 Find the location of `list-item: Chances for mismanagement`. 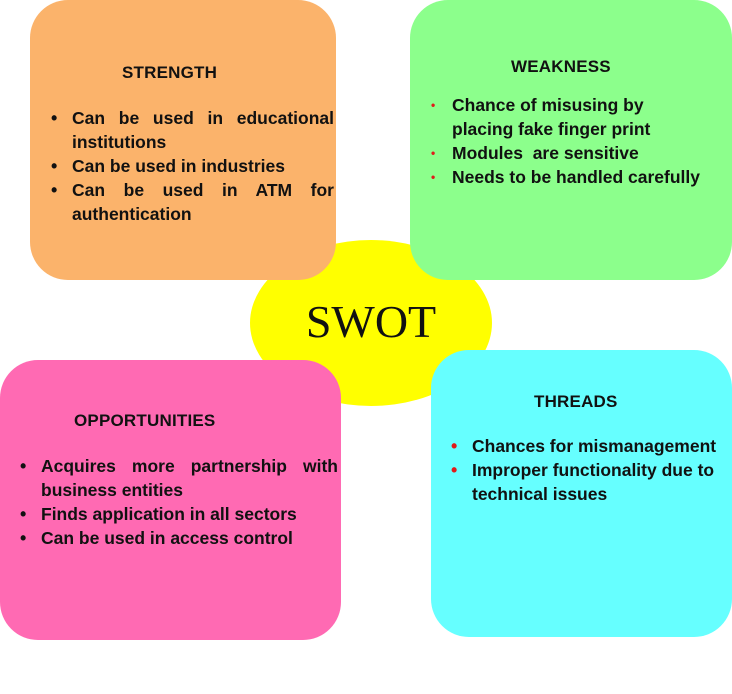

list-item: Chances for mismanagement is located at coordinates (589, 446).